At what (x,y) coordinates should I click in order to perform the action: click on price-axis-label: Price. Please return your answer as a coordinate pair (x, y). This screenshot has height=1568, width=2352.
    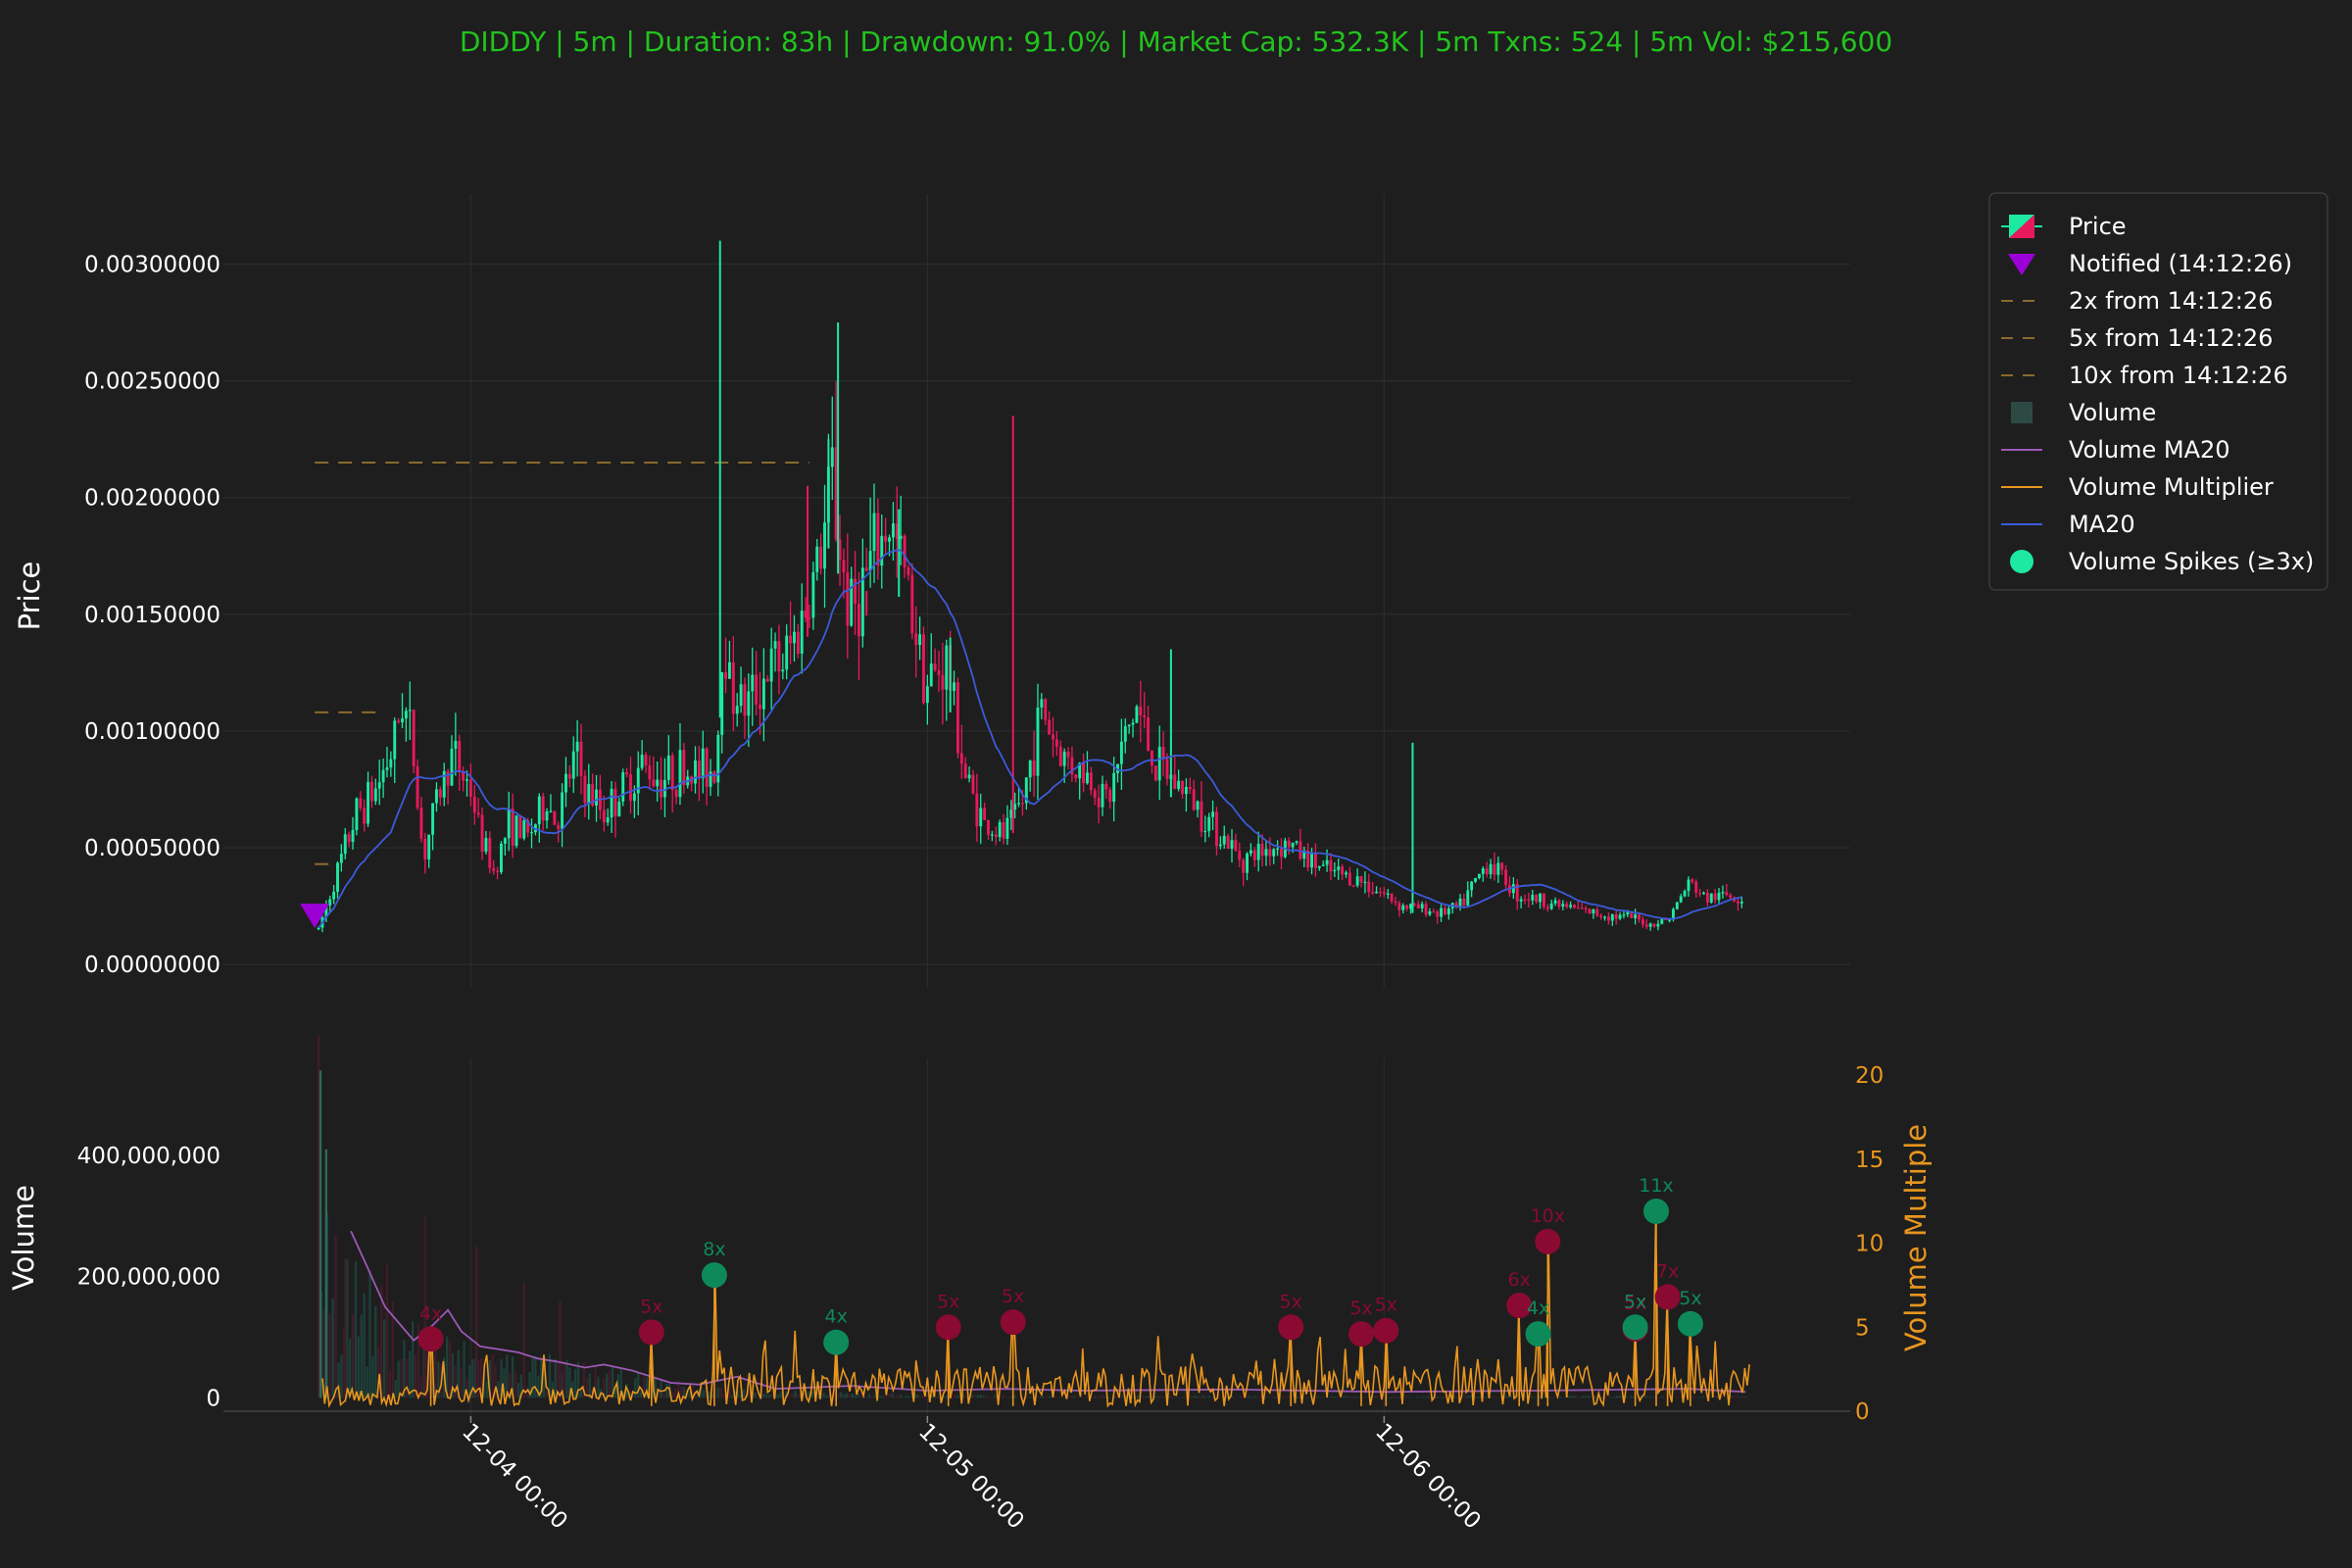
    Looking at the image, I should click on (29, 596).